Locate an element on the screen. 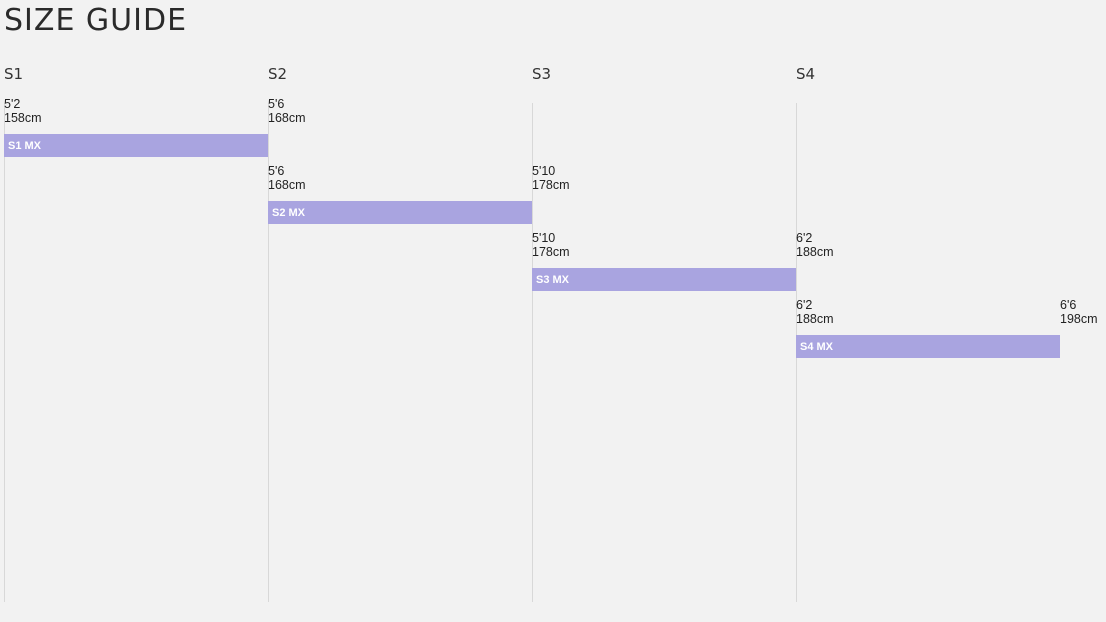  size-bar-label: S3 MX is located at coordinates (553, 280).